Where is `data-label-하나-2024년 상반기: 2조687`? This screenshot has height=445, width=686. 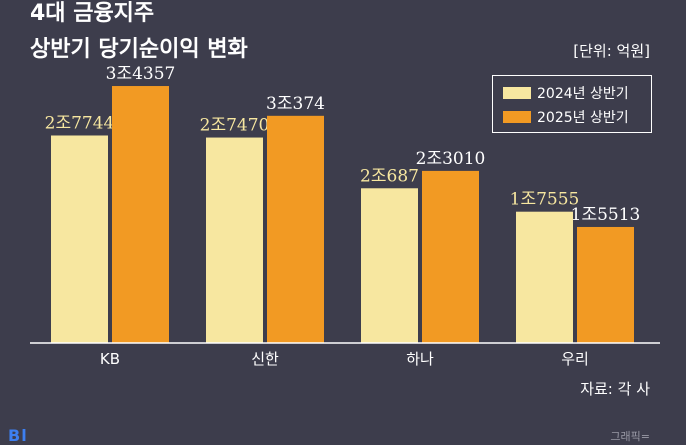
data-label-하나-2024년 상반기: 2조687 is located at coordinates (389, 176).